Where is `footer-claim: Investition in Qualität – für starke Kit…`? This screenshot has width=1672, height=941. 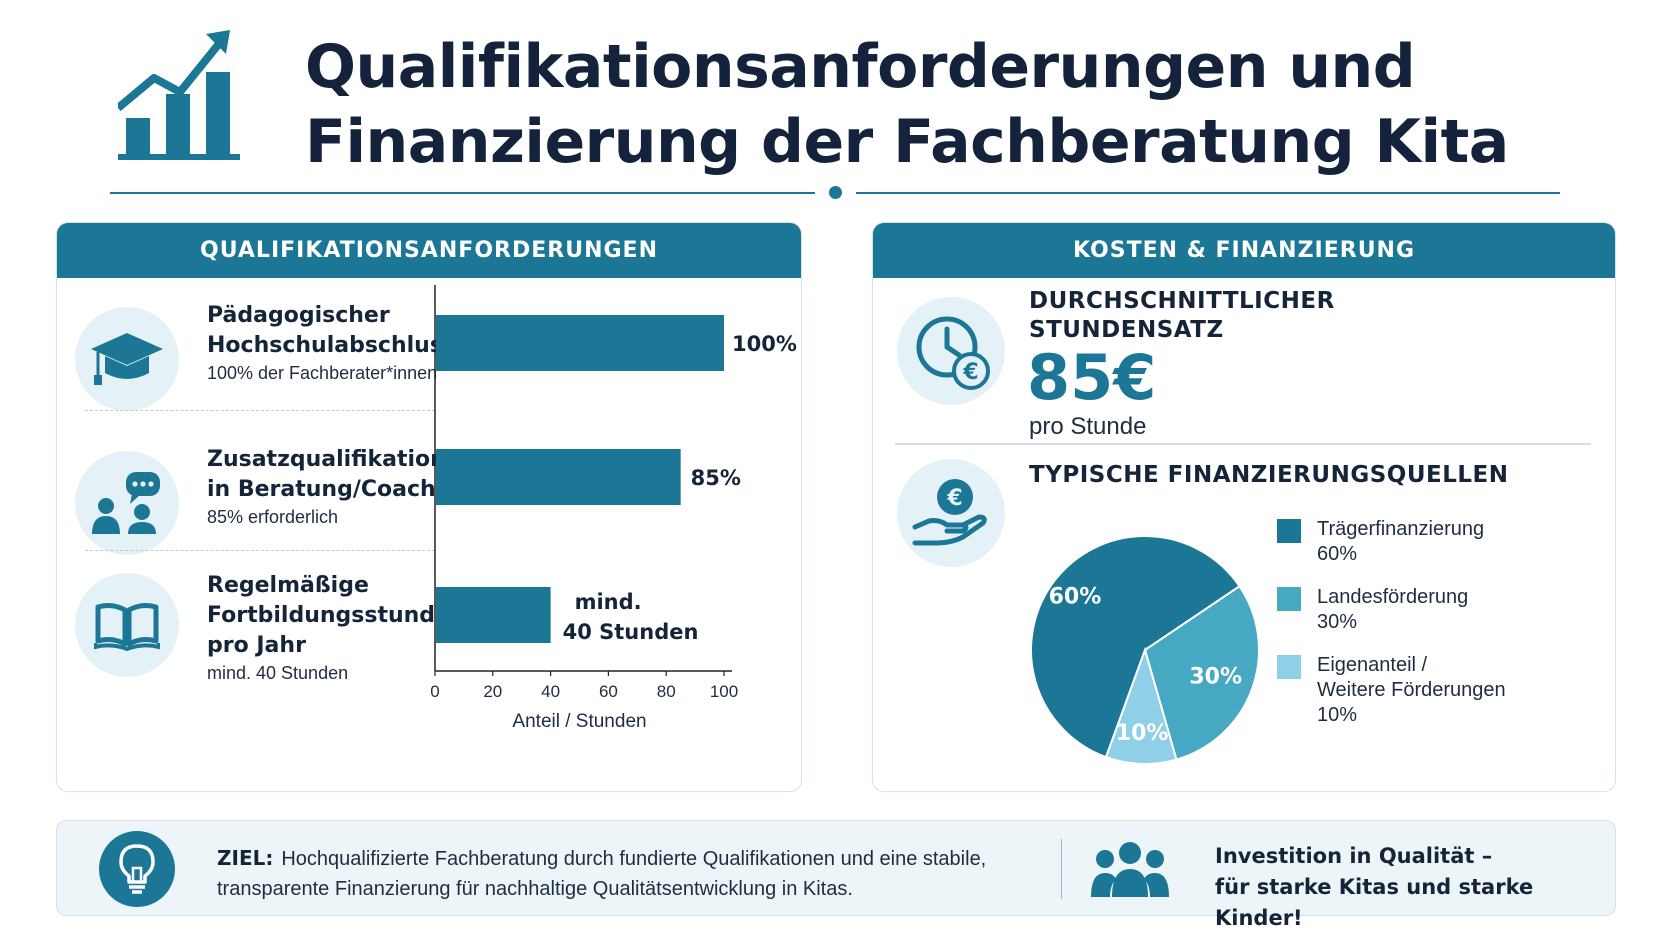 footer-claim: Investition in Qualität – für starke Kit… is located at coordinates (1415, 887).